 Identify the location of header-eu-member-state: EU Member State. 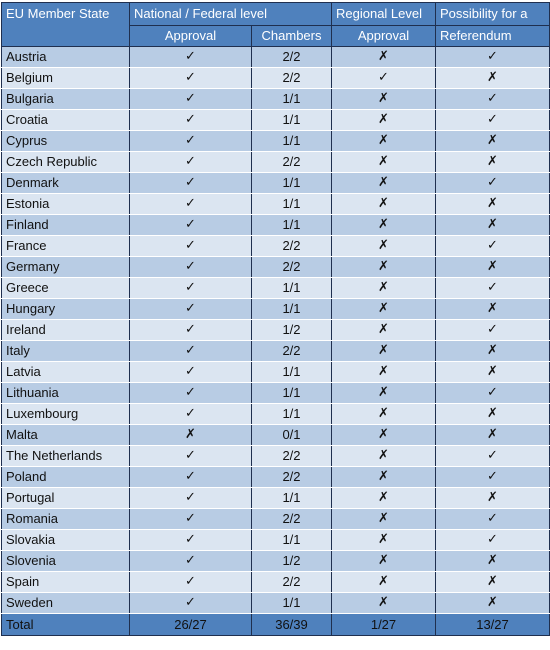
(65, 24).